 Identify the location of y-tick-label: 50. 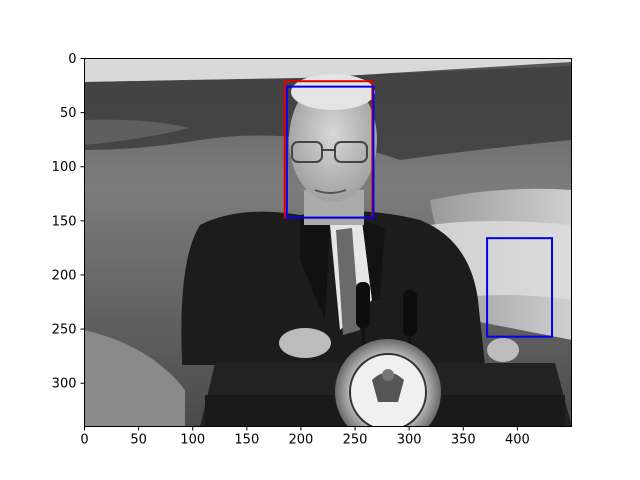
(68, 113).